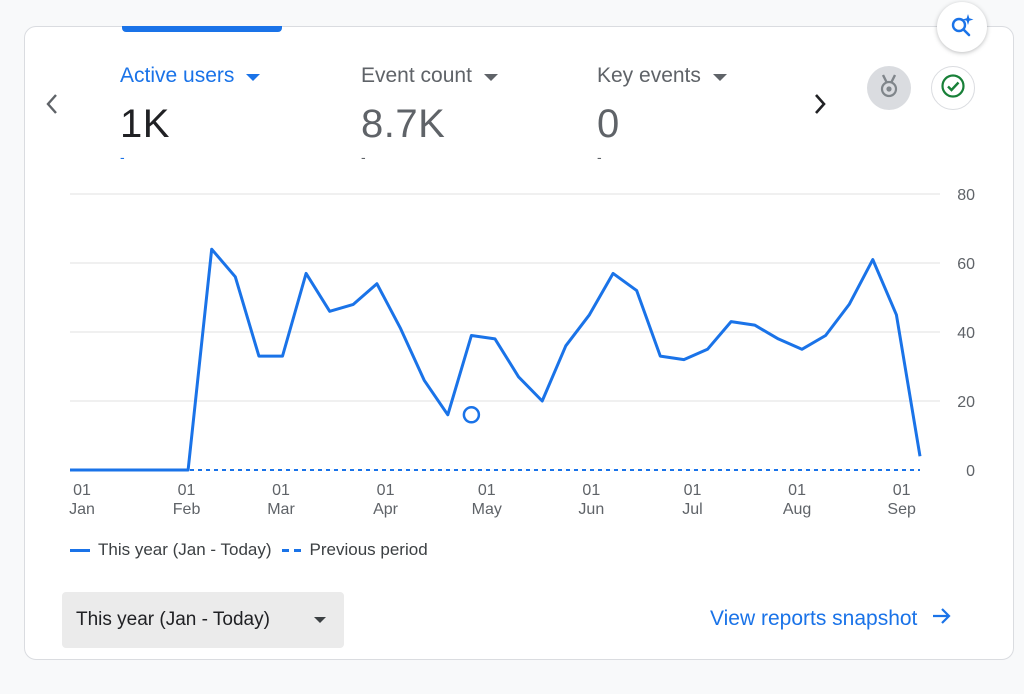  What do you see at coordinates (403, 124) in the screenshot?
I see `metric-value: 8.7K` at bounding box center [403, 124].